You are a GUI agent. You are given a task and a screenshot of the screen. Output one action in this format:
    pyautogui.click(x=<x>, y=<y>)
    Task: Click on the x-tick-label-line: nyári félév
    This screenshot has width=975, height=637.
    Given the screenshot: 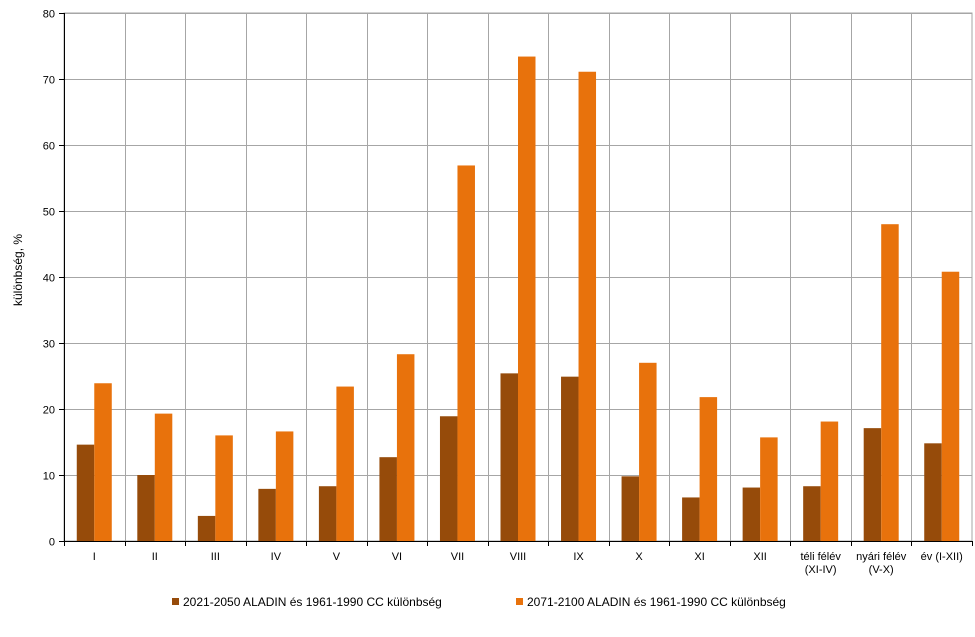 What is the action you would take?
    pyautogui.click(x=881, y=557)
    